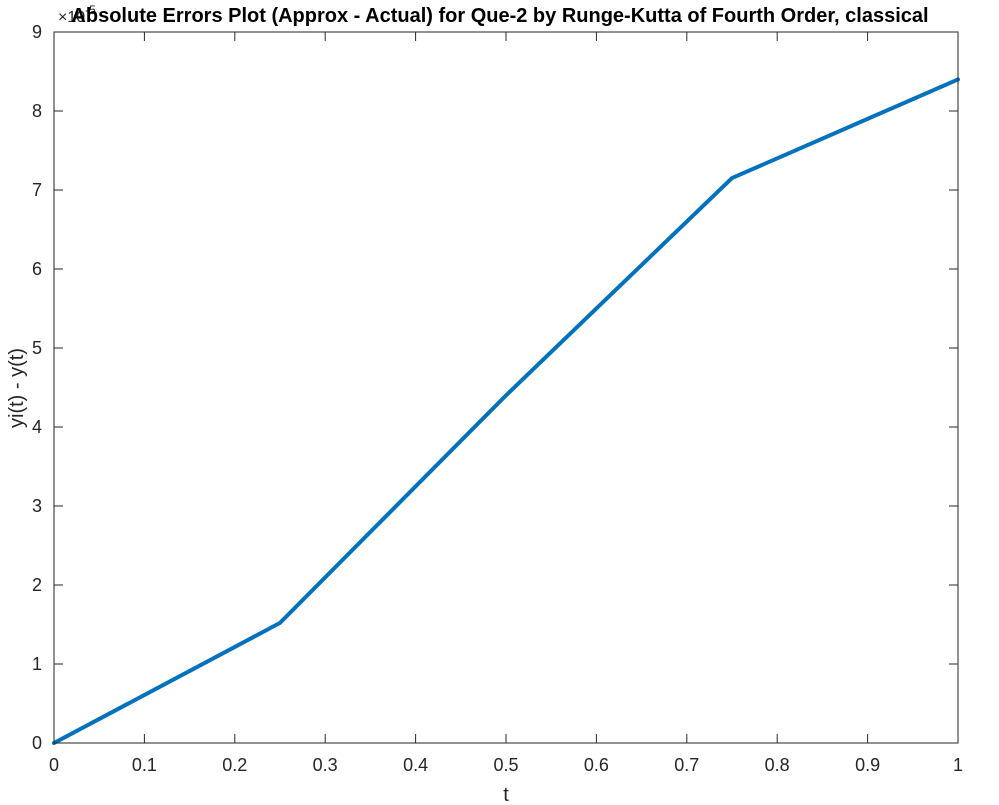 The height and width of the screenshot is (805, 999). What do you see at coordinates (596, 765) in the screenshot?
I see `x-tick-label: 0.6` at bounding box center [596, 765].